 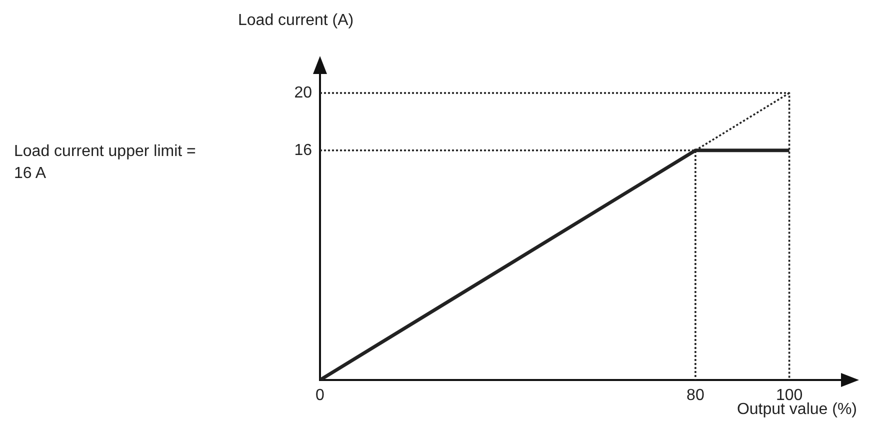 I want to click on x-tick-label: 80, so click(x=695, y=395).